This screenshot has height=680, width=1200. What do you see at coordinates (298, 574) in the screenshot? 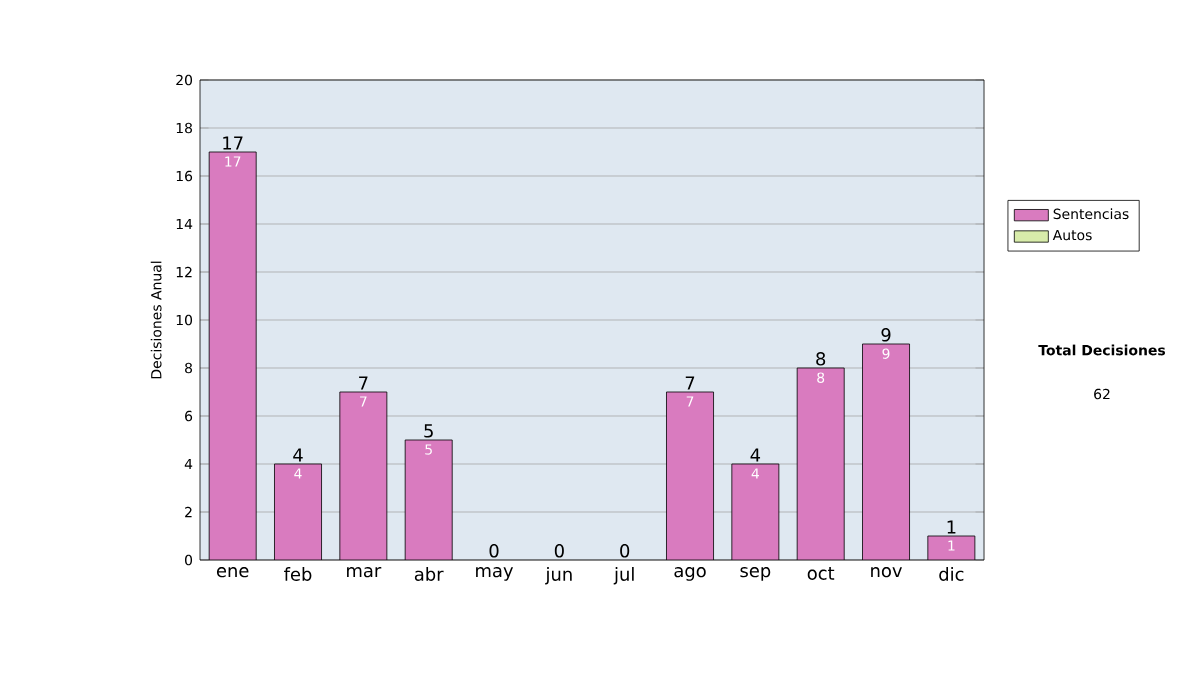
I see `x-tick-label: feb` at bounding box center [298, 574].